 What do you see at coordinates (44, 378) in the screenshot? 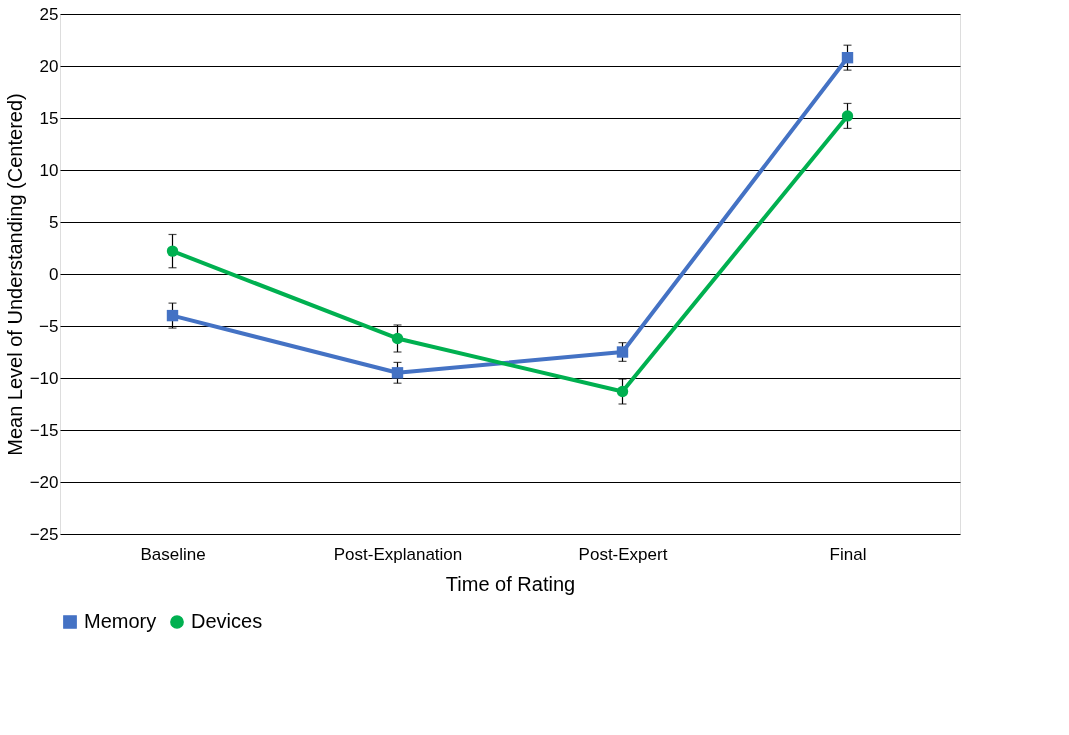
I see `y-tick-label: −10` at bounding box center [44, 378].